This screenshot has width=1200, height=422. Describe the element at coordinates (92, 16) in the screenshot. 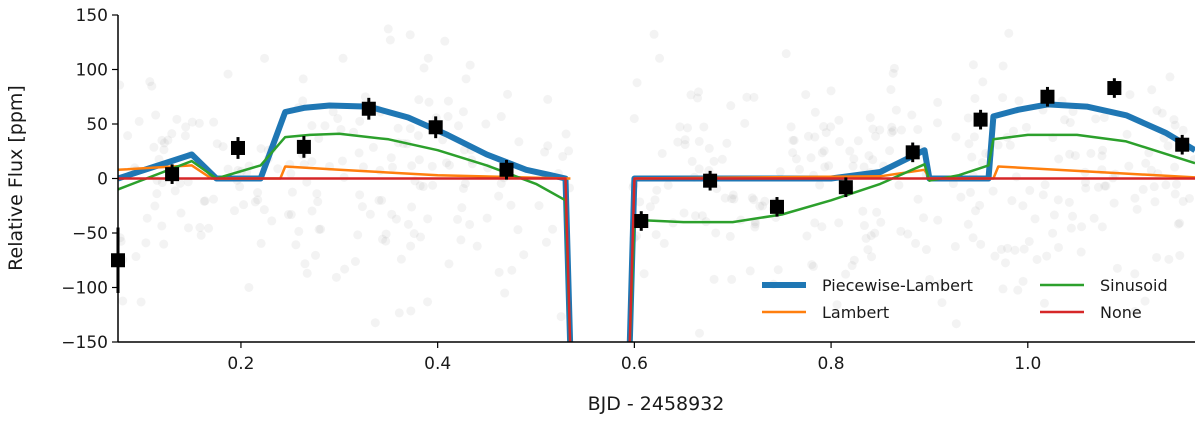

I see `y-tick-label: 150` at that location.